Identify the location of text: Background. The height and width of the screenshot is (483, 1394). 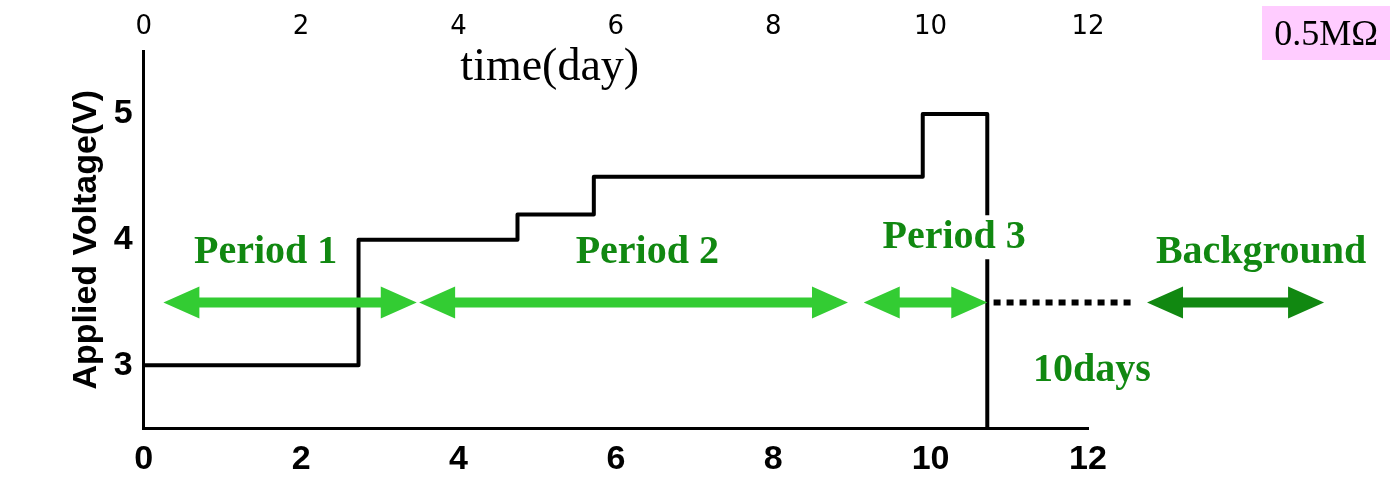
(1261, 249).